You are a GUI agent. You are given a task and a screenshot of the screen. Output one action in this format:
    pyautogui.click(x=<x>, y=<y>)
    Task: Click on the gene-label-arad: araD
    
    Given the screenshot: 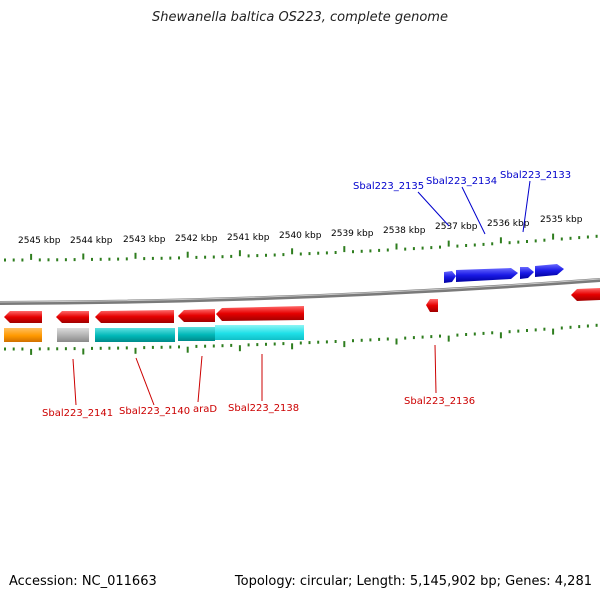 What is the action you would take?
    pyautogui.click(x=205, y=409)
    